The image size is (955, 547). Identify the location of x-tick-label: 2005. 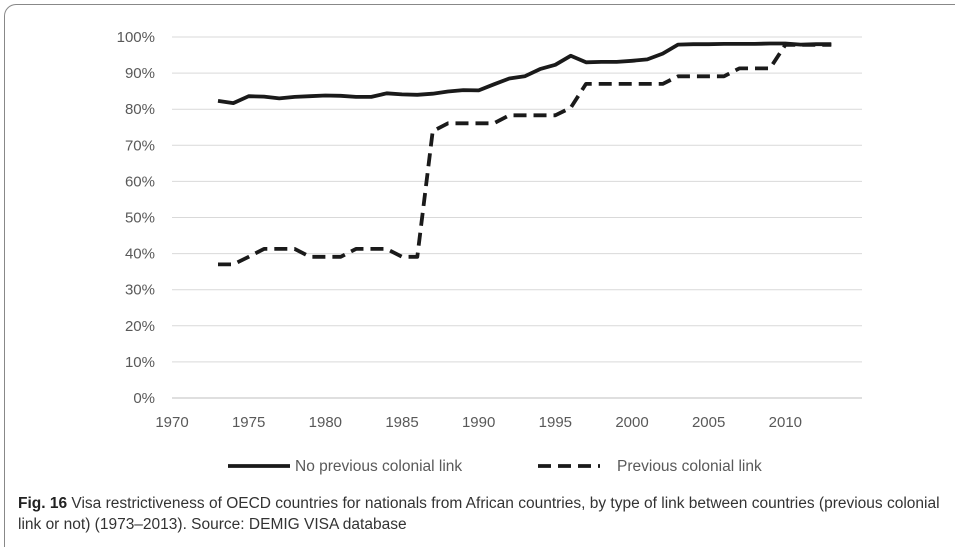
(708, 422).